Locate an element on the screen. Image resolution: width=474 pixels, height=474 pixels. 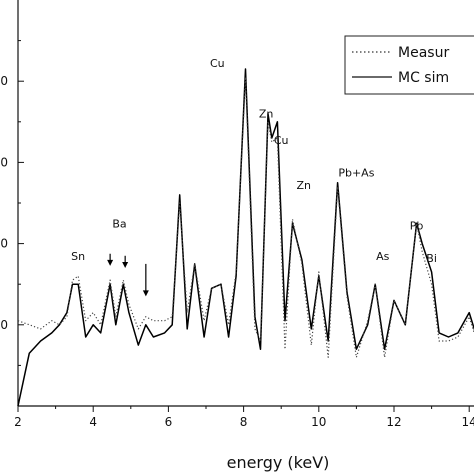
x-tick-label: 6 is located at coordinates (169, 422).